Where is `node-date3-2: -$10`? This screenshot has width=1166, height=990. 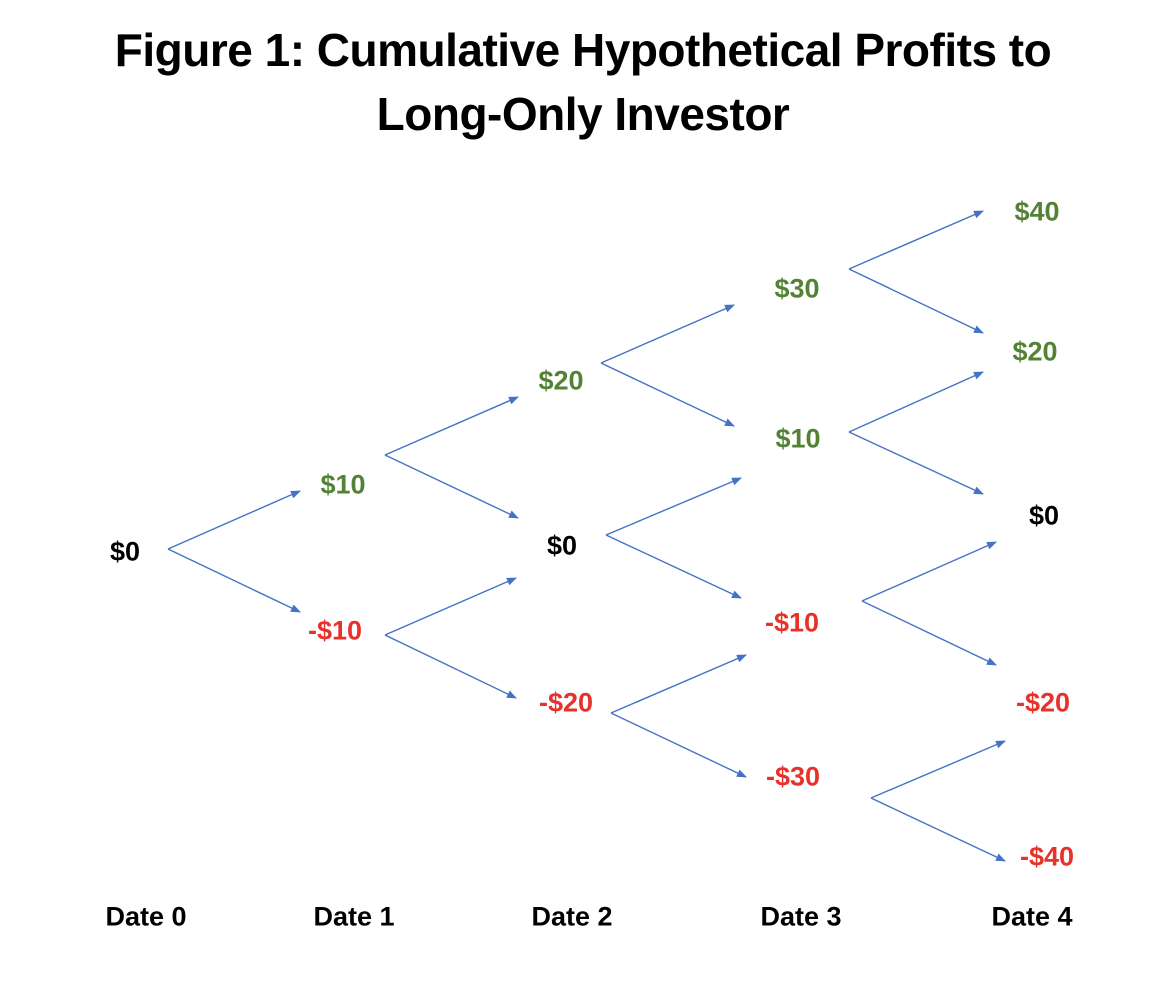
node-date3-2: -$10 is located at coordinates (792, 622).